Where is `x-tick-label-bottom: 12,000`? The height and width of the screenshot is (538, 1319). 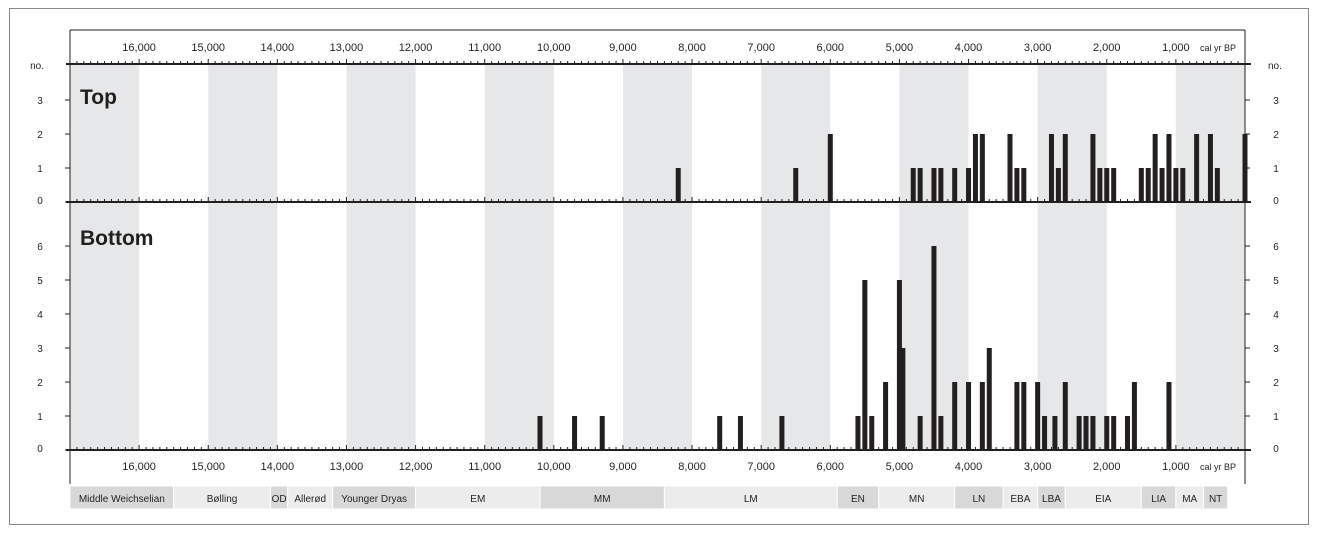 x-tick-label-bottom: 12,000 is located at coordinates (416, 467).